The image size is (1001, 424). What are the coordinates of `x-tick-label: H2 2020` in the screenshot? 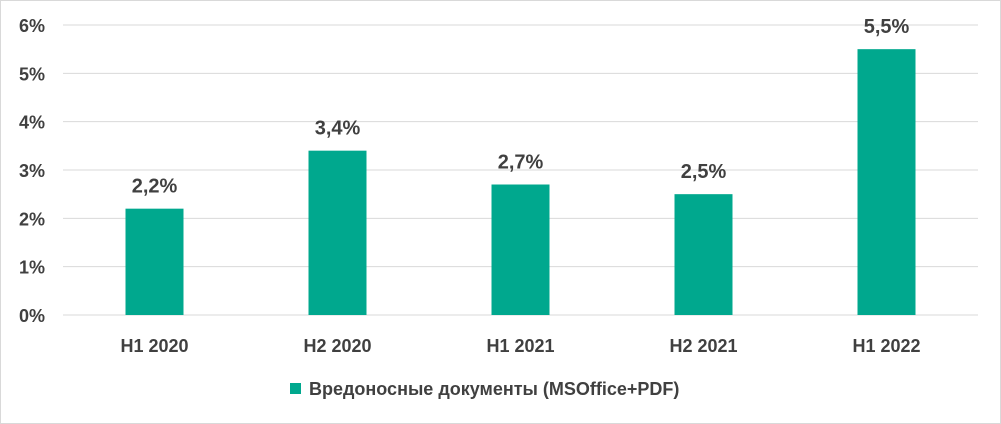 It's located at (337, 346).